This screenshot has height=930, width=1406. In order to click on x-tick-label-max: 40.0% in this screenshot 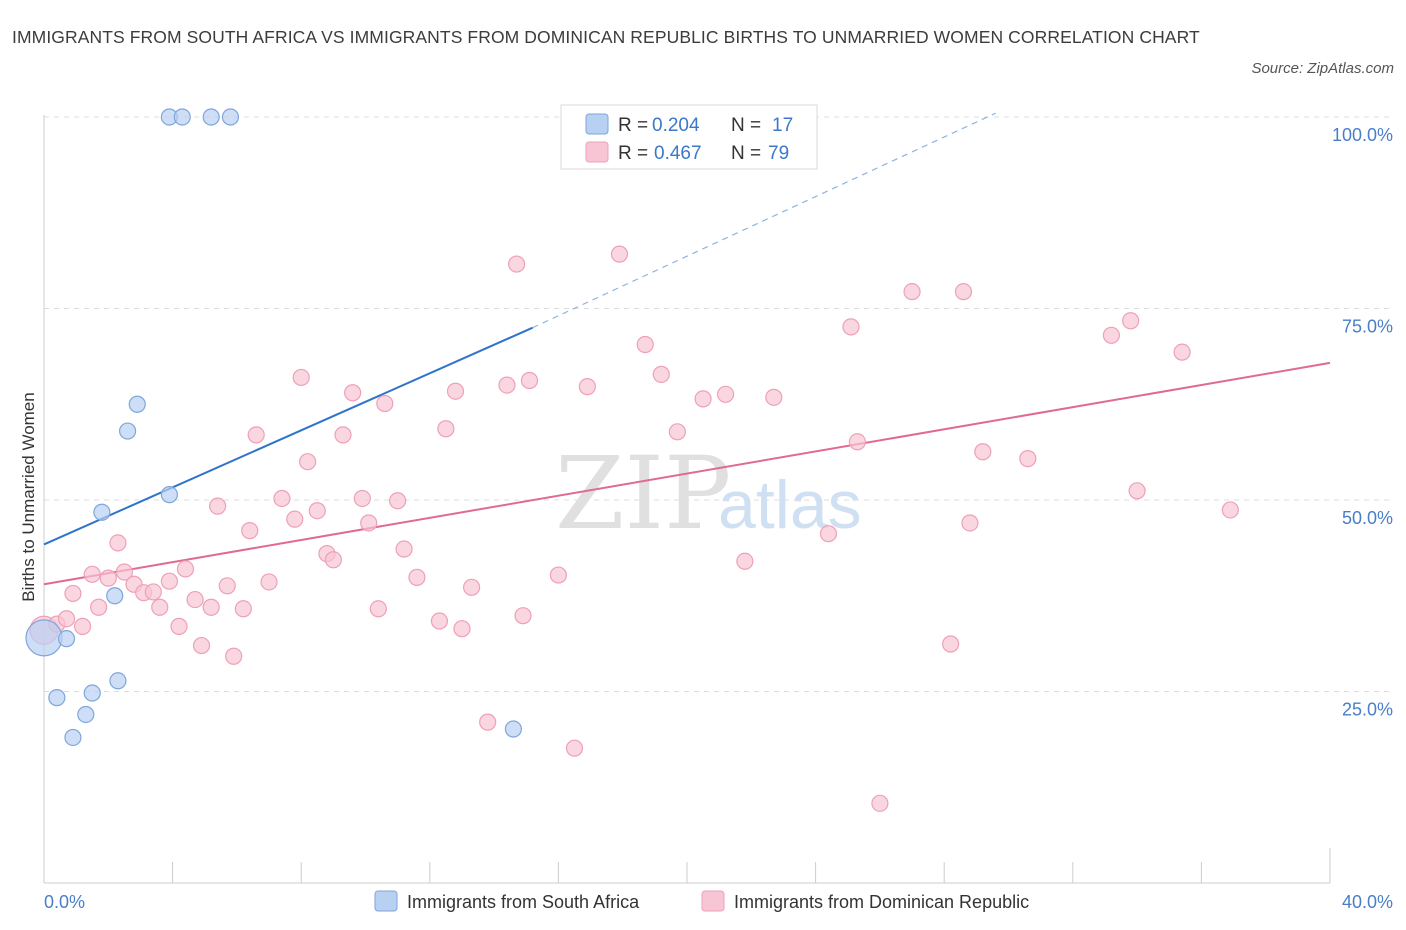, I will do `click(1367, 902)`.